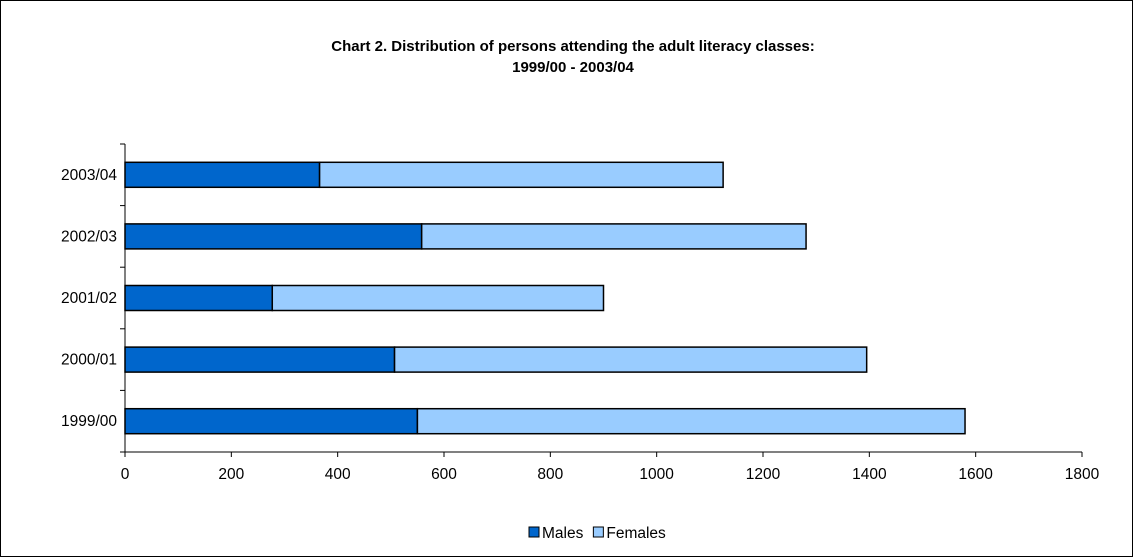 This screenshot has height=557, width=1133. I want to click on legend: Males Females, so click(597, 533).